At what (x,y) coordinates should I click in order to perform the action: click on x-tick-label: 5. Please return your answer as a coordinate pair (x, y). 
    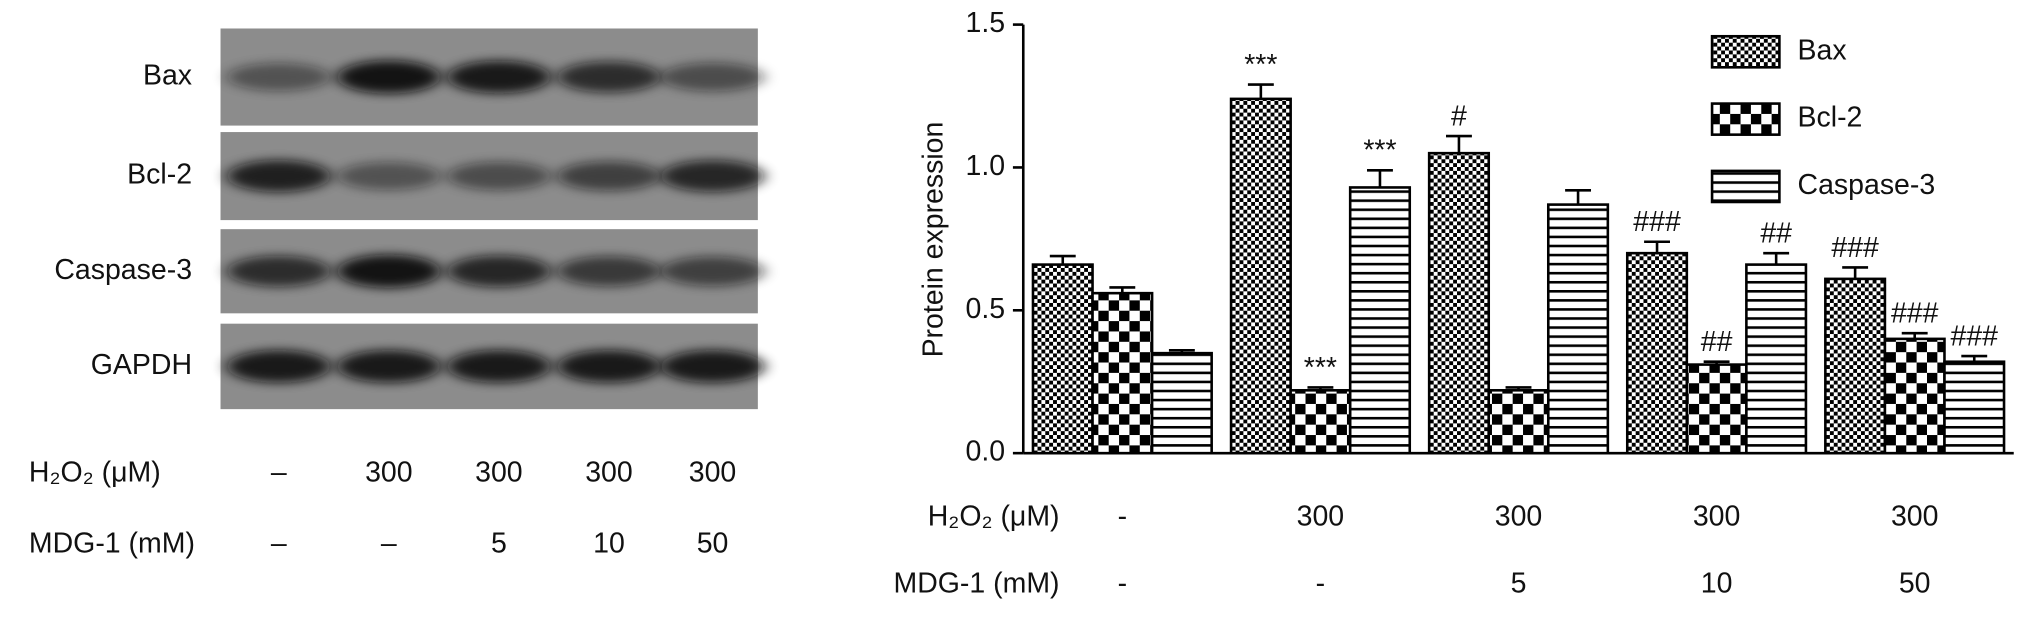
    Looking at the image, I should click on (1519, 584).